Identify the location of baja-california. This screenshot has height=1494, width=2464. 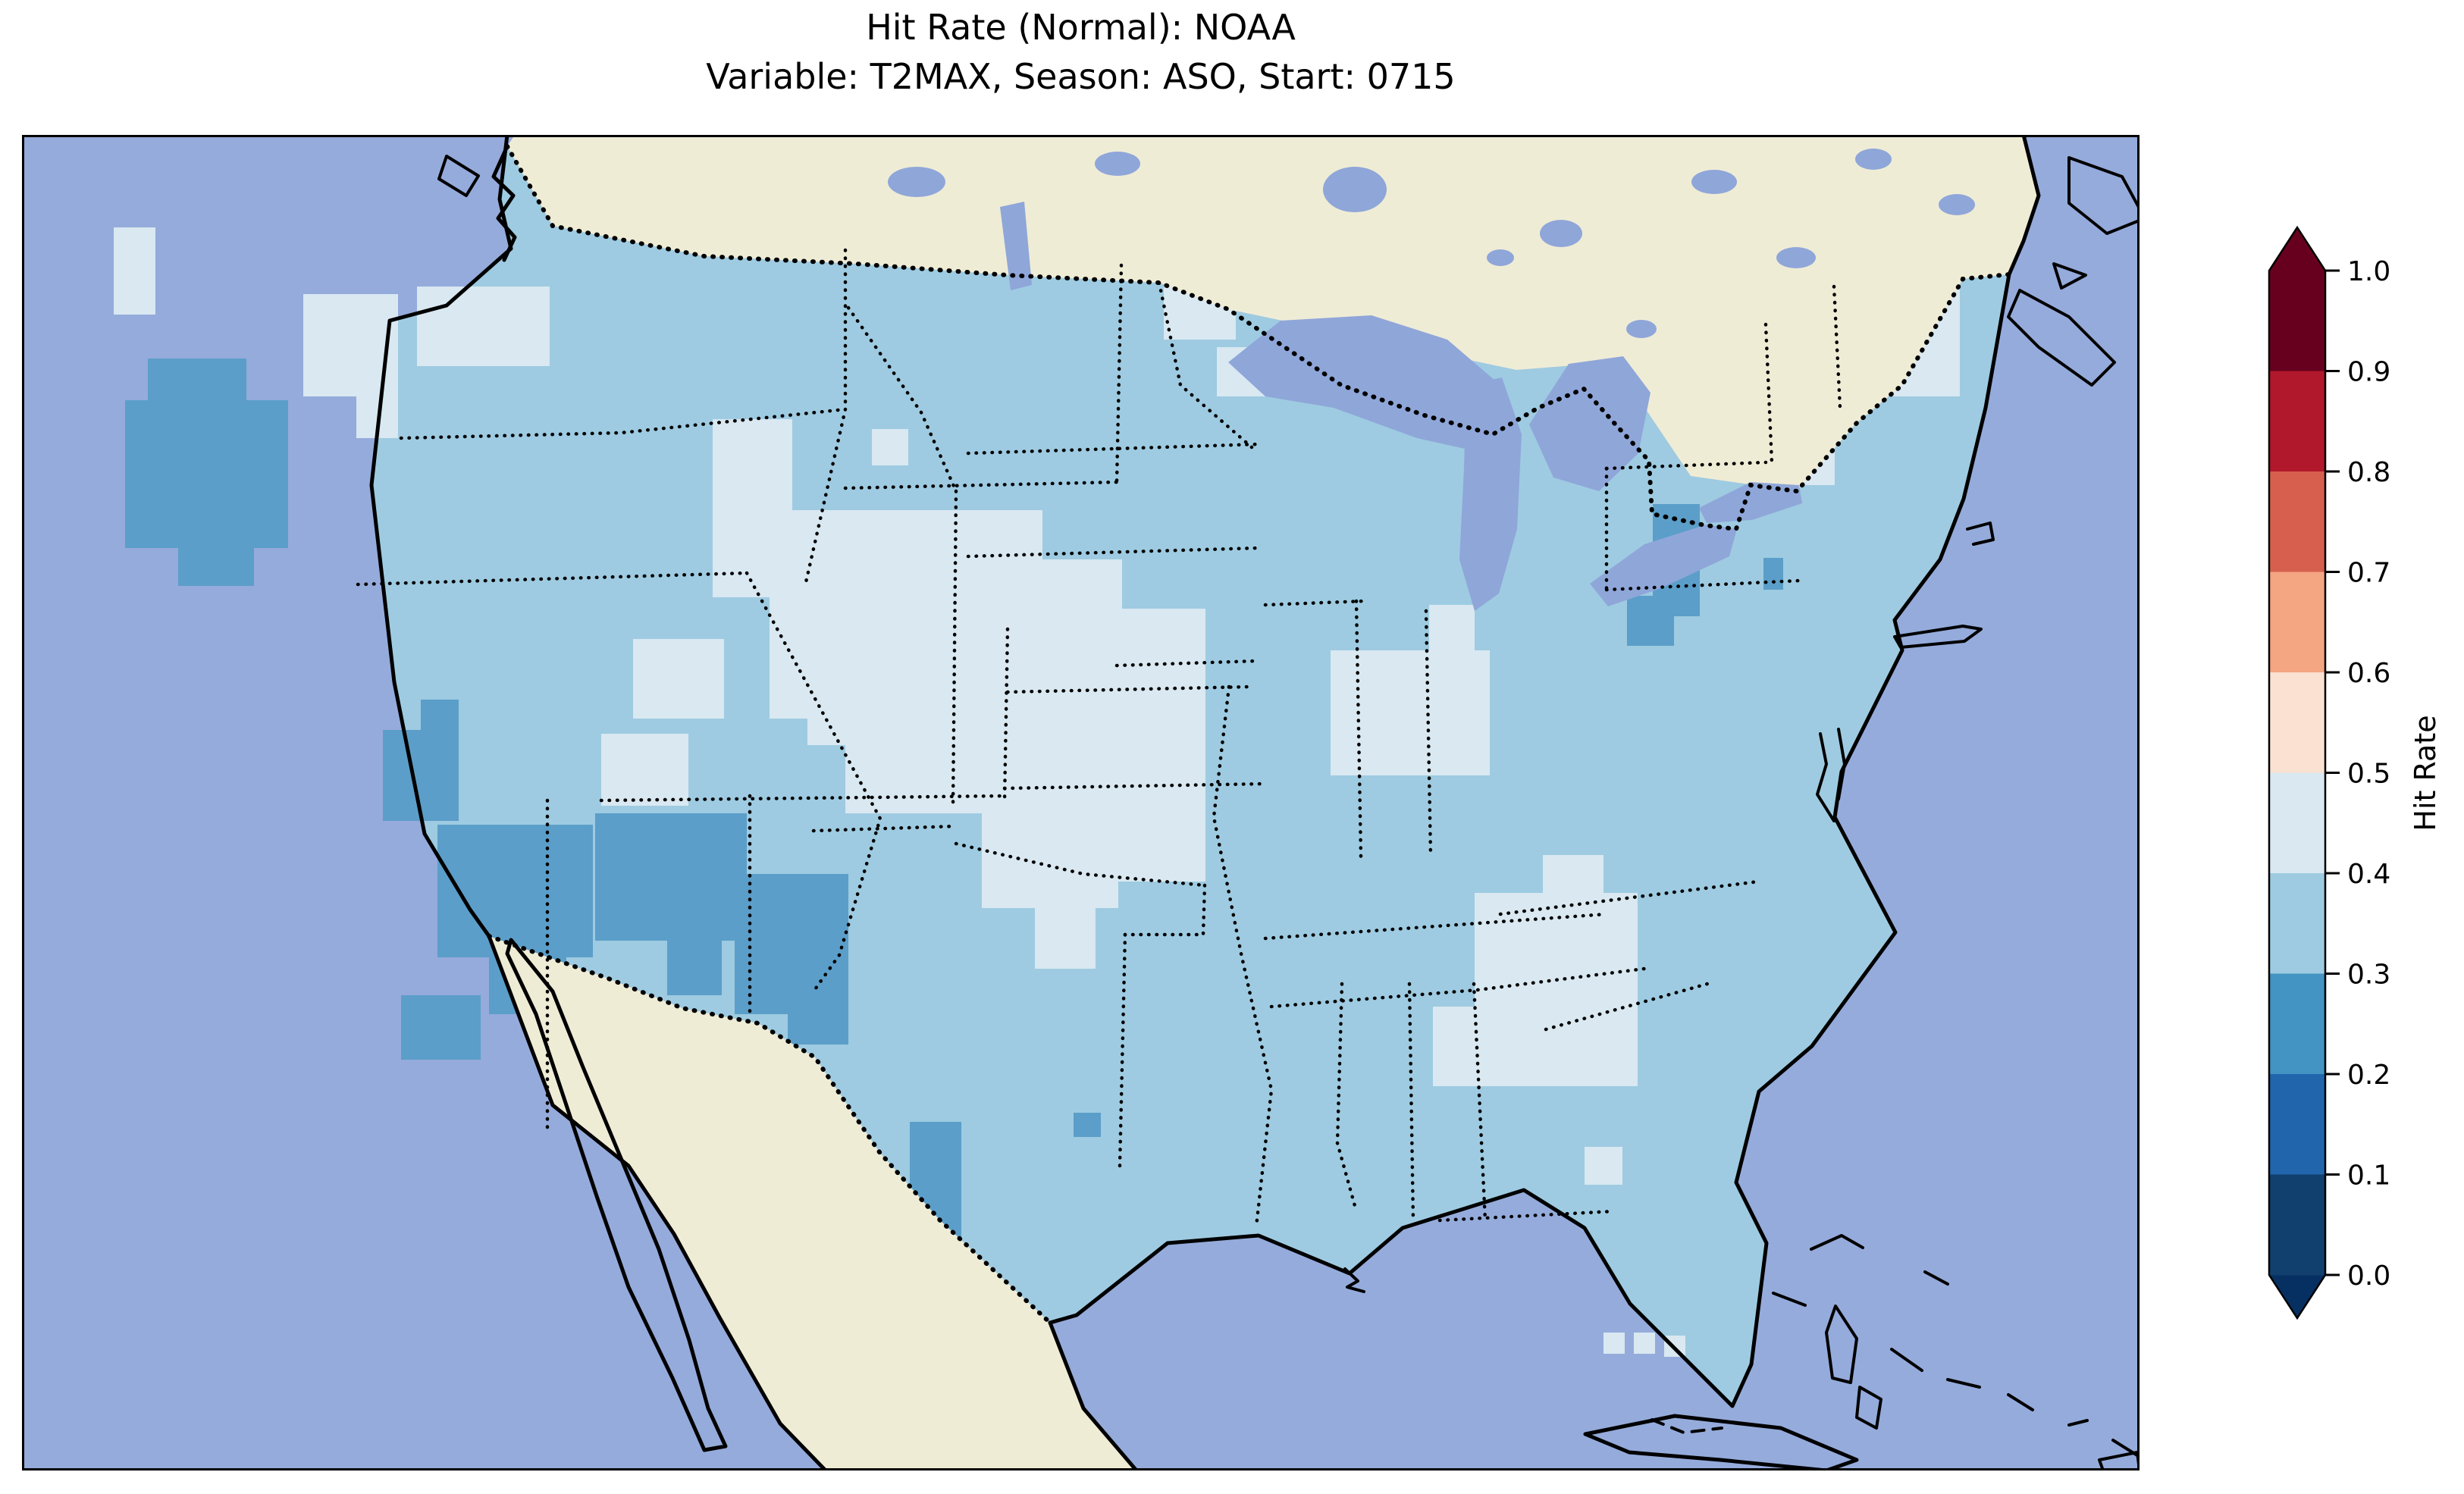
(616, 1195).